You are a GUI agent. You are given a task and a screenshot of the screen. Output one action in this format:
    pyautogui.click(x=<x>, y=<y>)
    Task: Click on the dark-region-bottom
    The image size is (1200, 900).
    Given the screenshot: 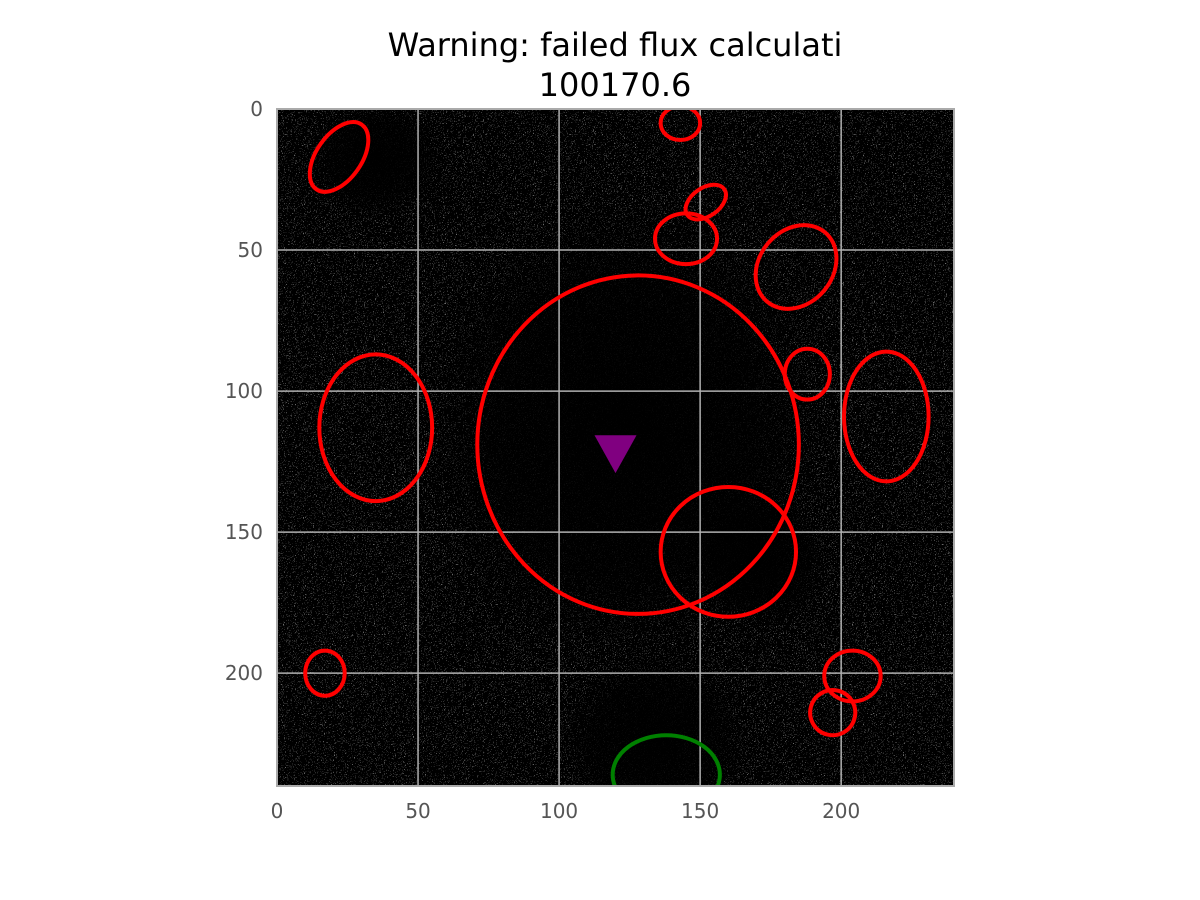 What is the action you would take?
    pyautogui.click(x=655, y=718)
    